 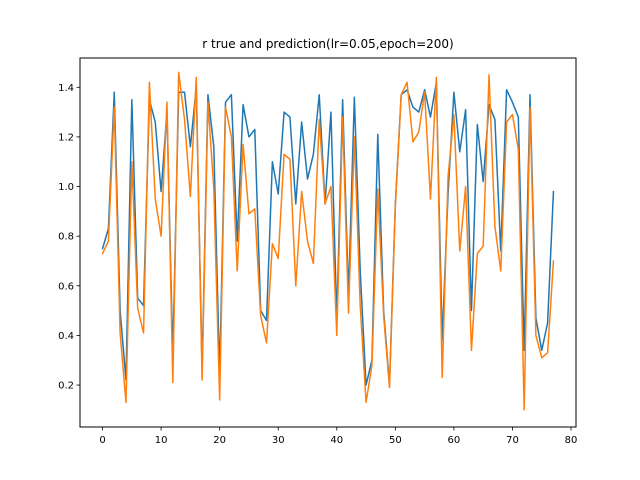 What do you see at coordinates (66, 286) in the screenshot?
I see `y-tick-label: 0.6` at bounding box center [66, 286].